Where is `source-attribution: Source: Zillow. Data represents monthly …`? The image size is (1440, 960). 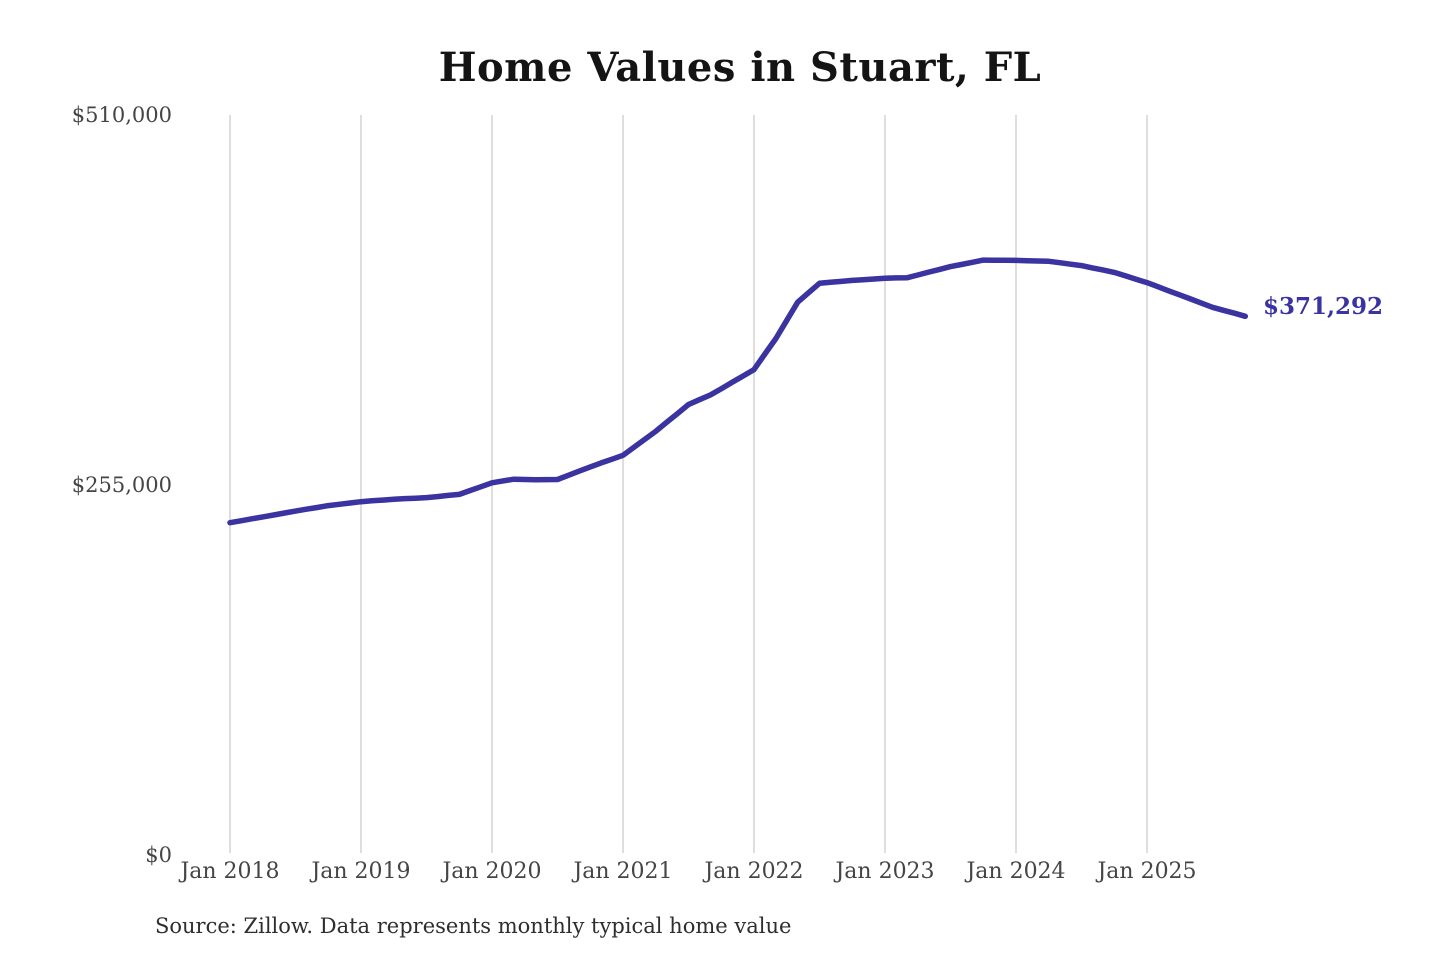 source-attribution: Source: Zillow. Data represents monthly … is located at coordinates (473, 926).